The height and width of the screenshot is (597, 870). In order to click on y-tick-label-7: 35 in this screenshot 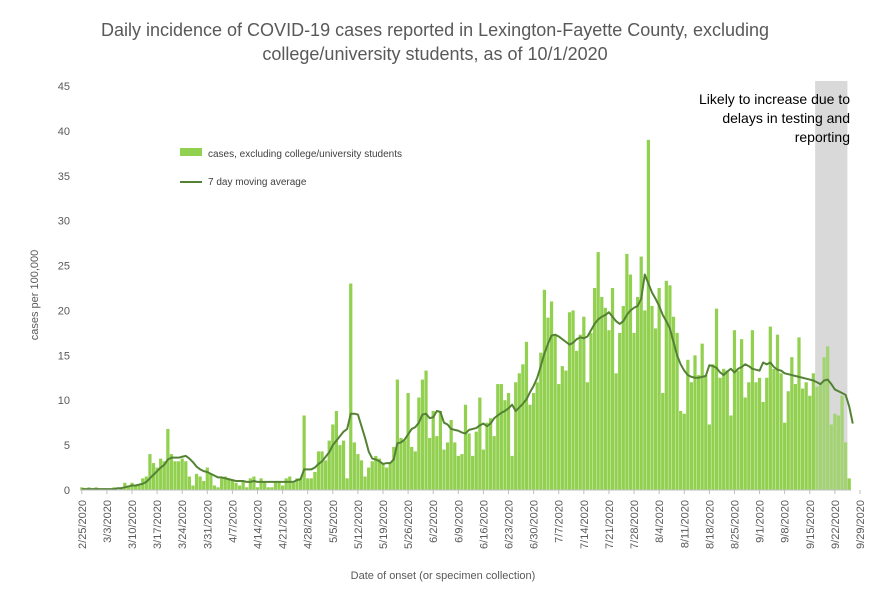, I will do `click(64, 177)`.